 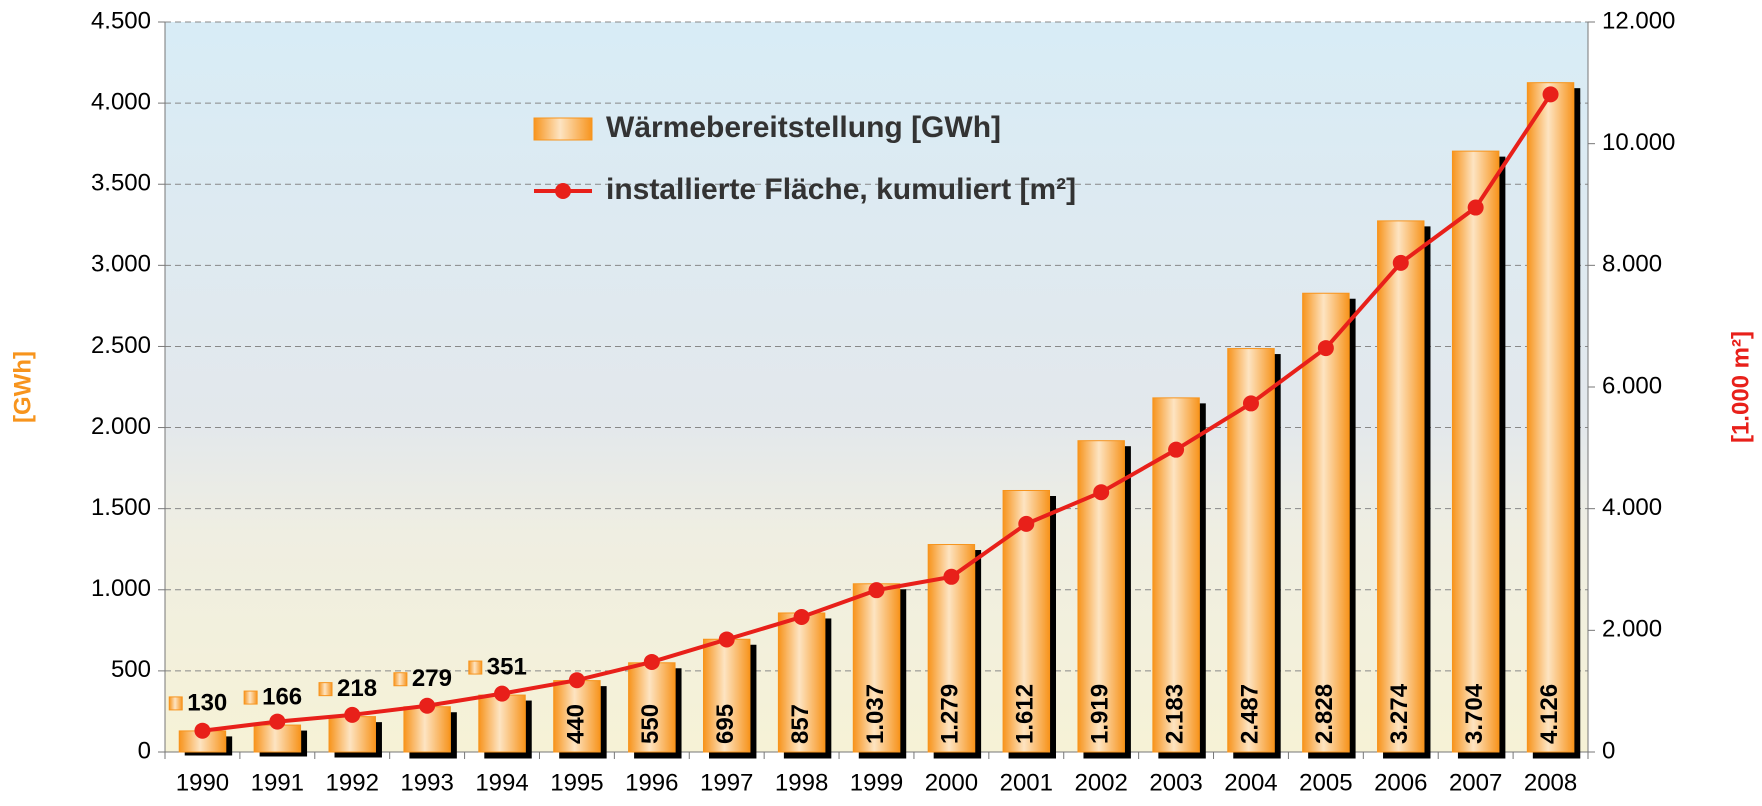 I want to click on data-label: 1.612, so click(x=1025, y=714).